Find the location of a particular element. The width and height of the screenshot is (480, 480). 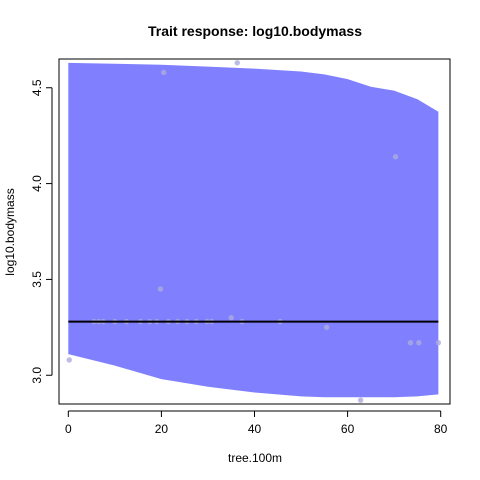

x-axis: 0 20 40 60 80 is located at coordinates (256, 423).